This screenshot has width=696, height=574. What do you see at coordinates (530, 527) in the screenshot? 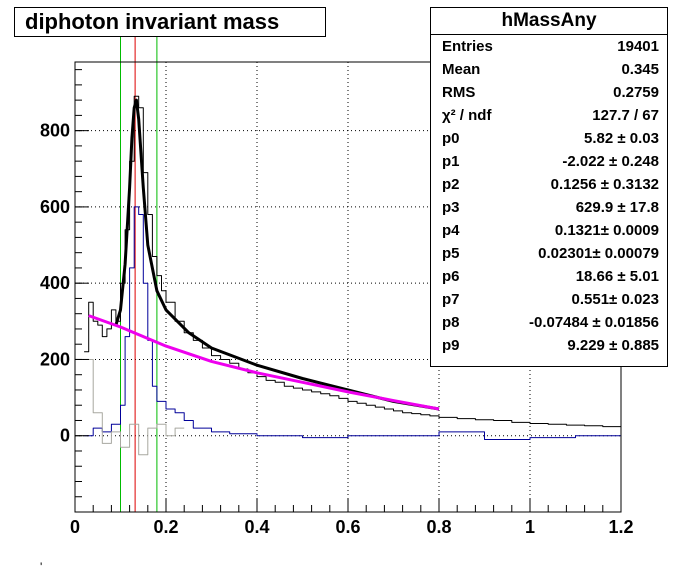
I see `x-tick-label: 1` at bounding box center [530, 527].